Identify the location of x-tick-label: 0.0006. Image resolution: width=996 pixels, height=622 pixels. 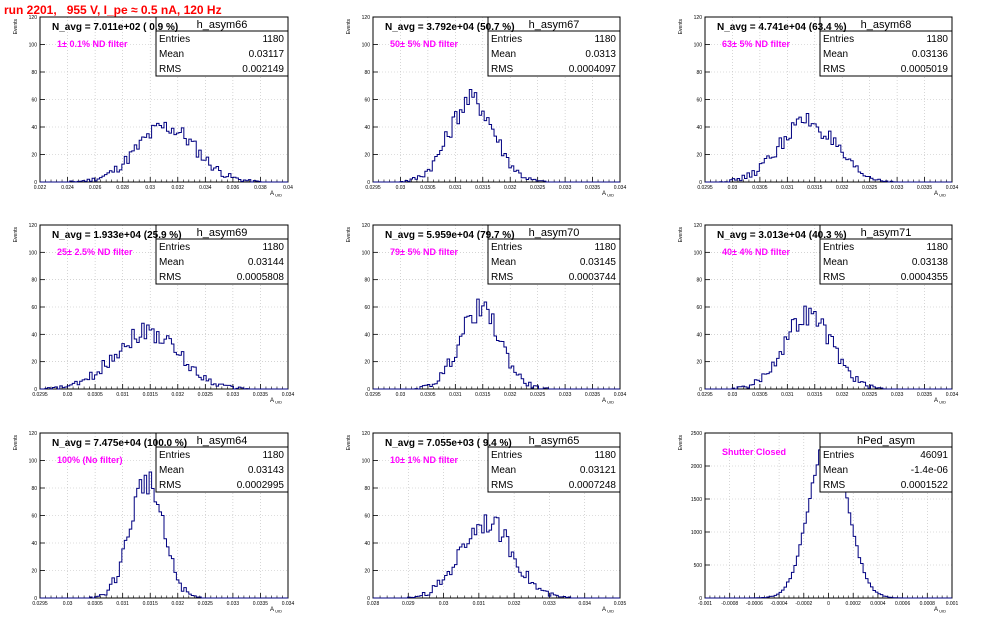
(903, 604).